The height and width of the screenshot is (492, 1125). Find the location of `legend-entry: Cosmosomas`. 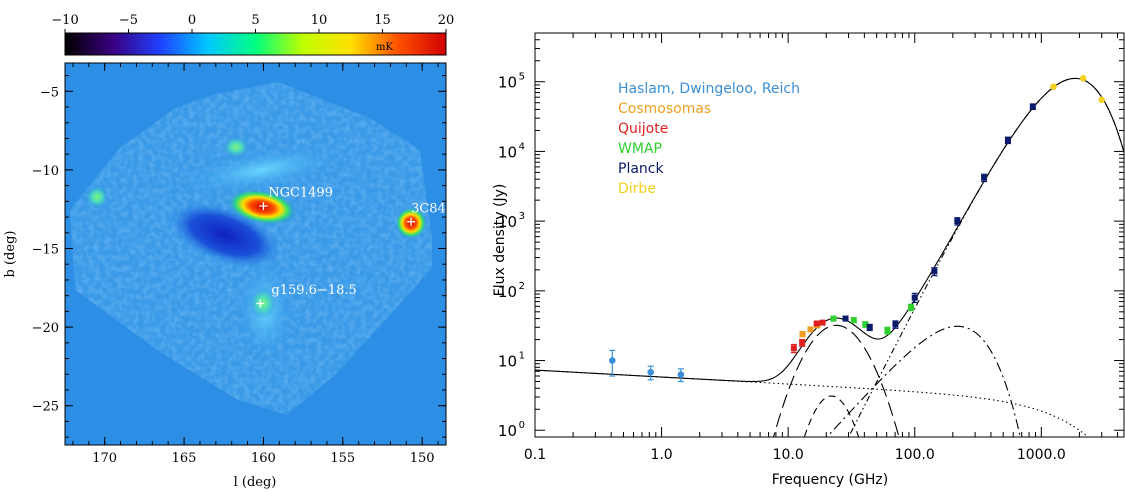

legend-entry: Cosmosomas is located at coordinates (664, 109).